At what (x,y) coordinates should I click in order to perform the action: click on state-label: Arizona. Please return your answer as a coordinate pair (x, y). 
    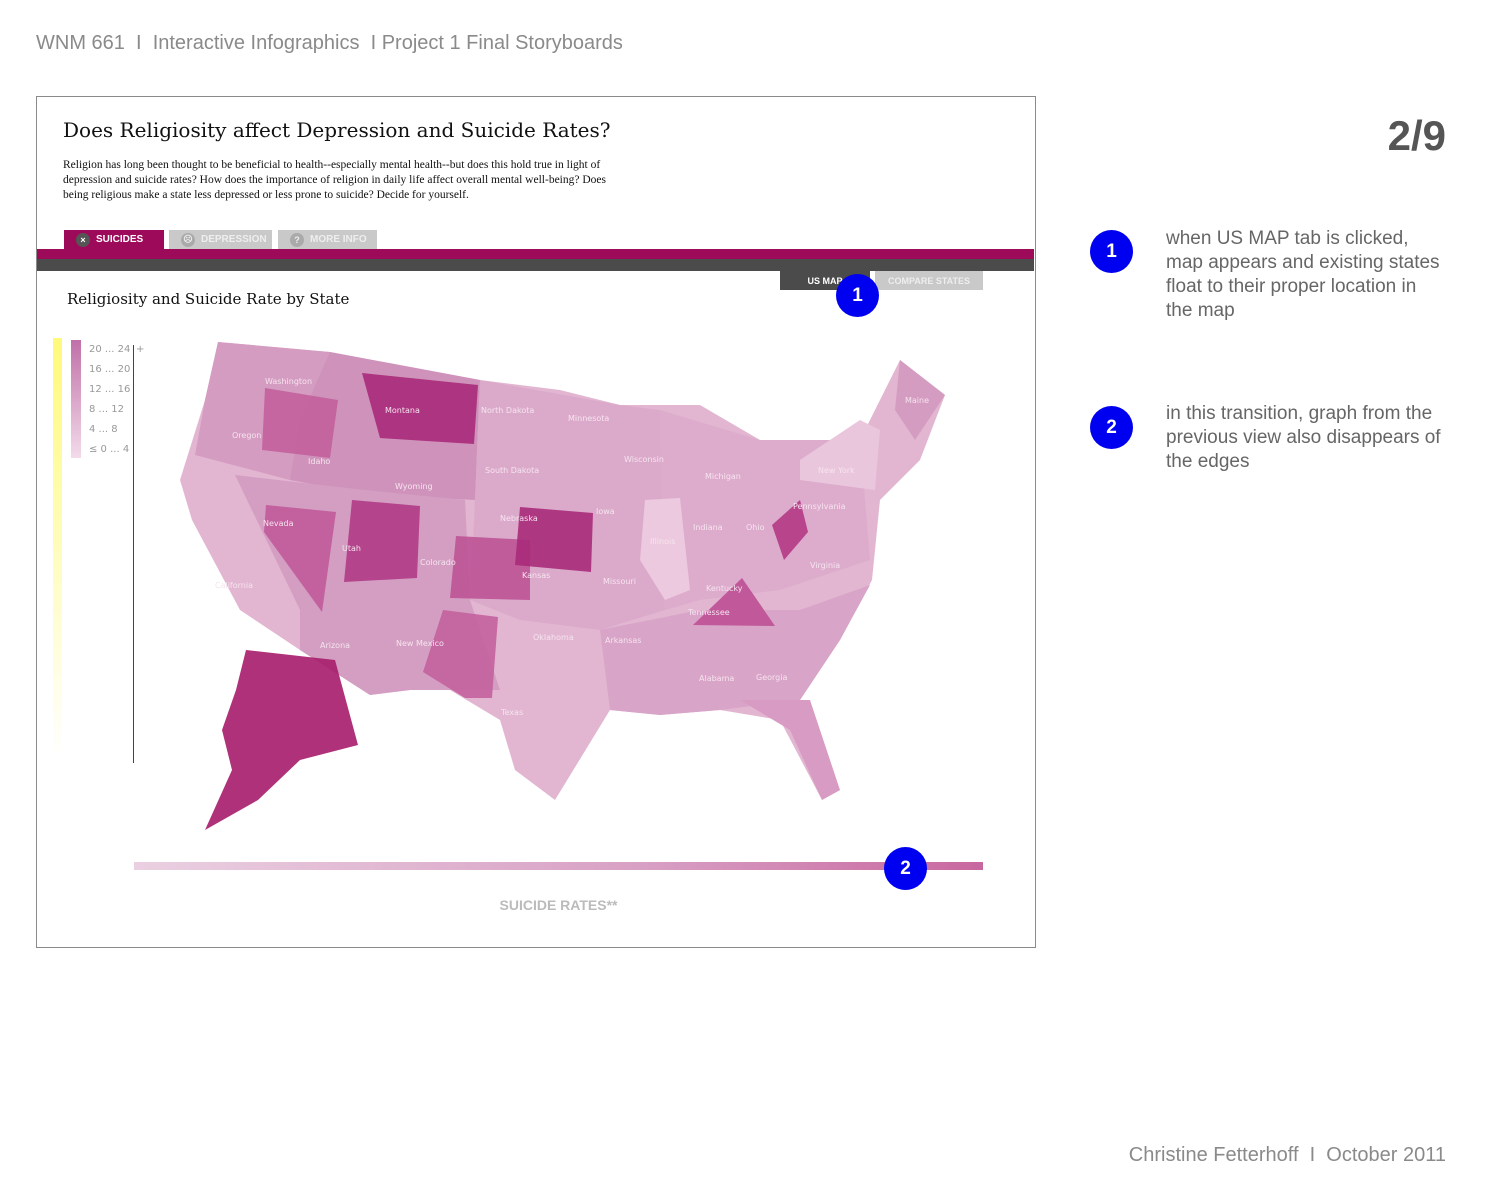
    Looking at the image, I should click on (335, 645).